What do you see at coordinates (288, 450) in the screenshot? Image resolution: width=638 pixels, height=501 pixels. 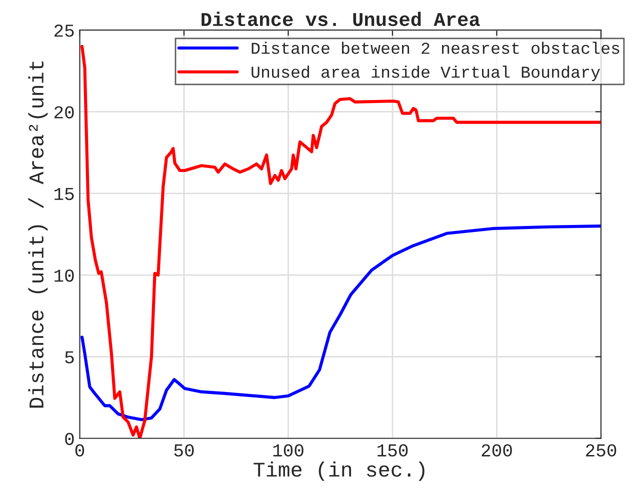 I see `x-tick-label: 100` at bounding box center [288, 450].